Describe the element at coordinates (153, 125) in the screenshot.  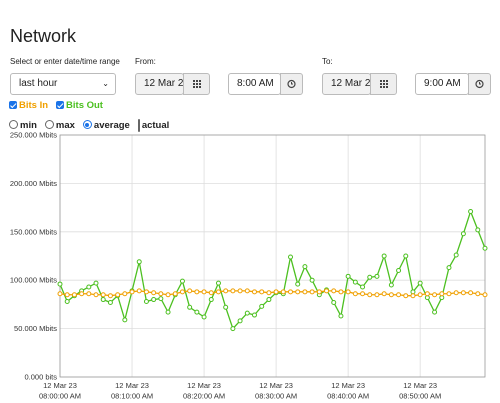
I see `radio-option: actual` at that location.